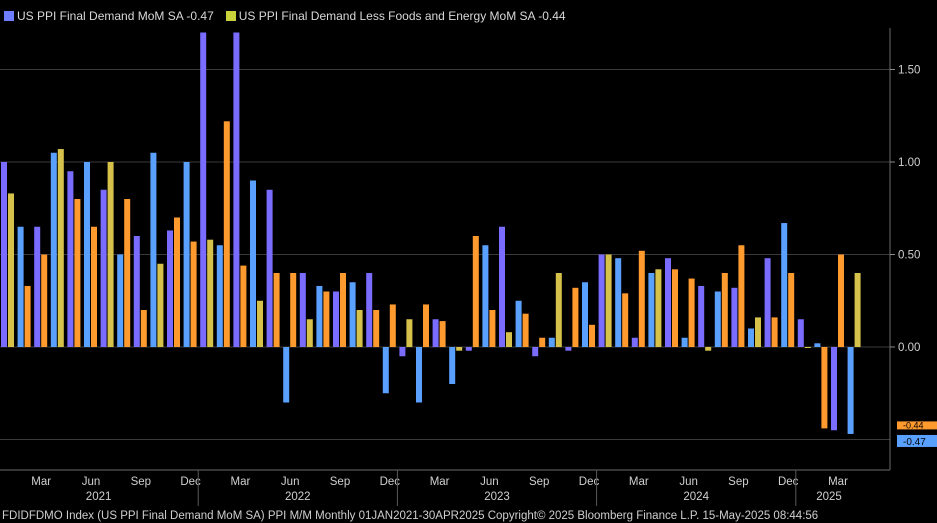  I want to click on last-value-label-core: -0.44, so click(913, 425).